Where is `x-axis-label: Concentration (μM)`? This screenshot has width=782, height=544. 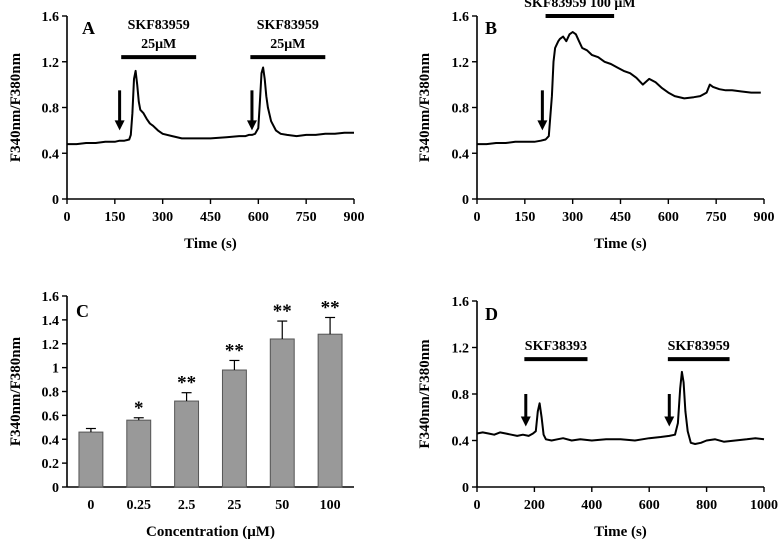
x-axis-label: Concentration (μM) is located at coordinates (210, 532).